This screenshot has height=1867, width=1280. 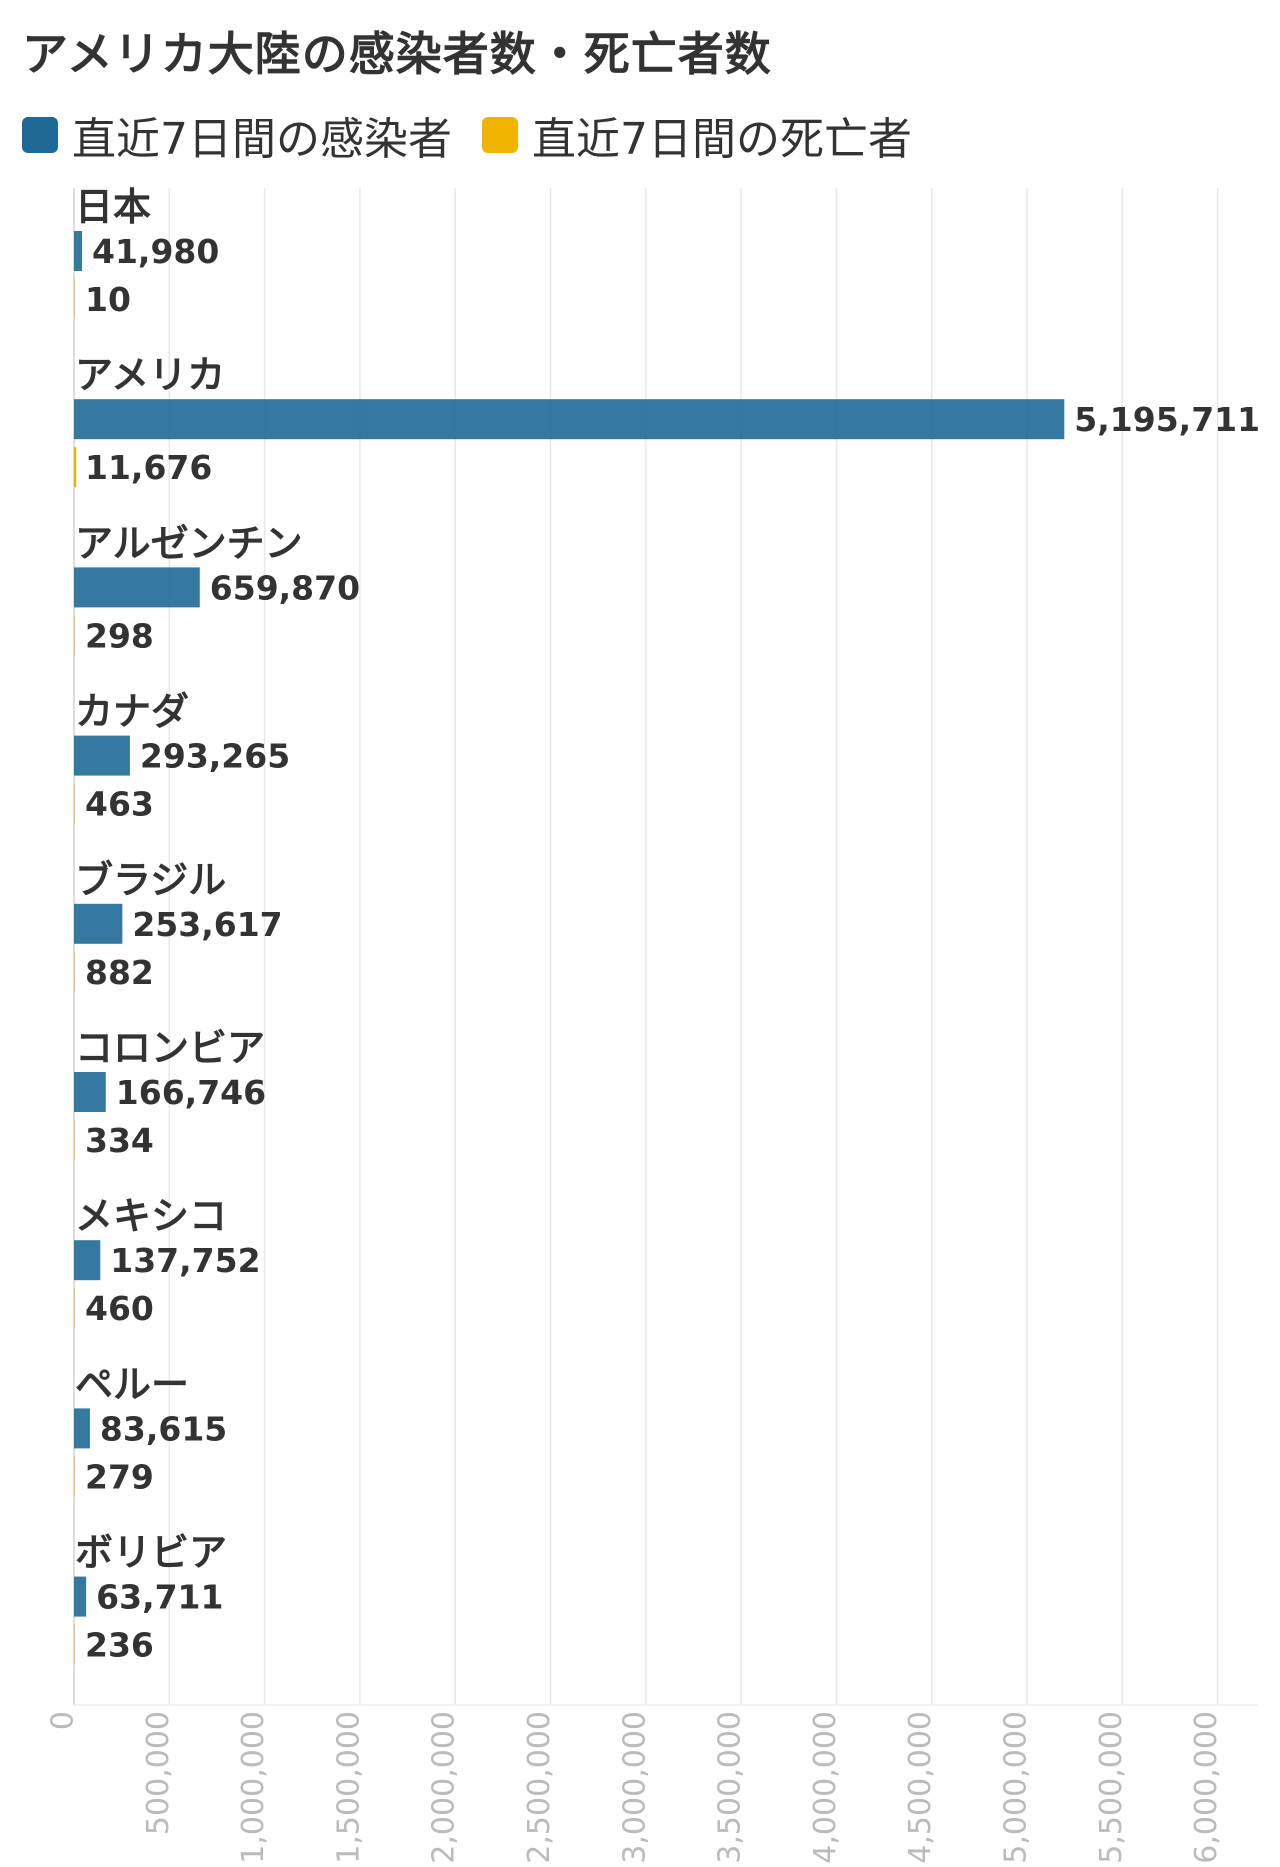 I want to click on value-label-deaths: 460, so click(x=119, y=1308).